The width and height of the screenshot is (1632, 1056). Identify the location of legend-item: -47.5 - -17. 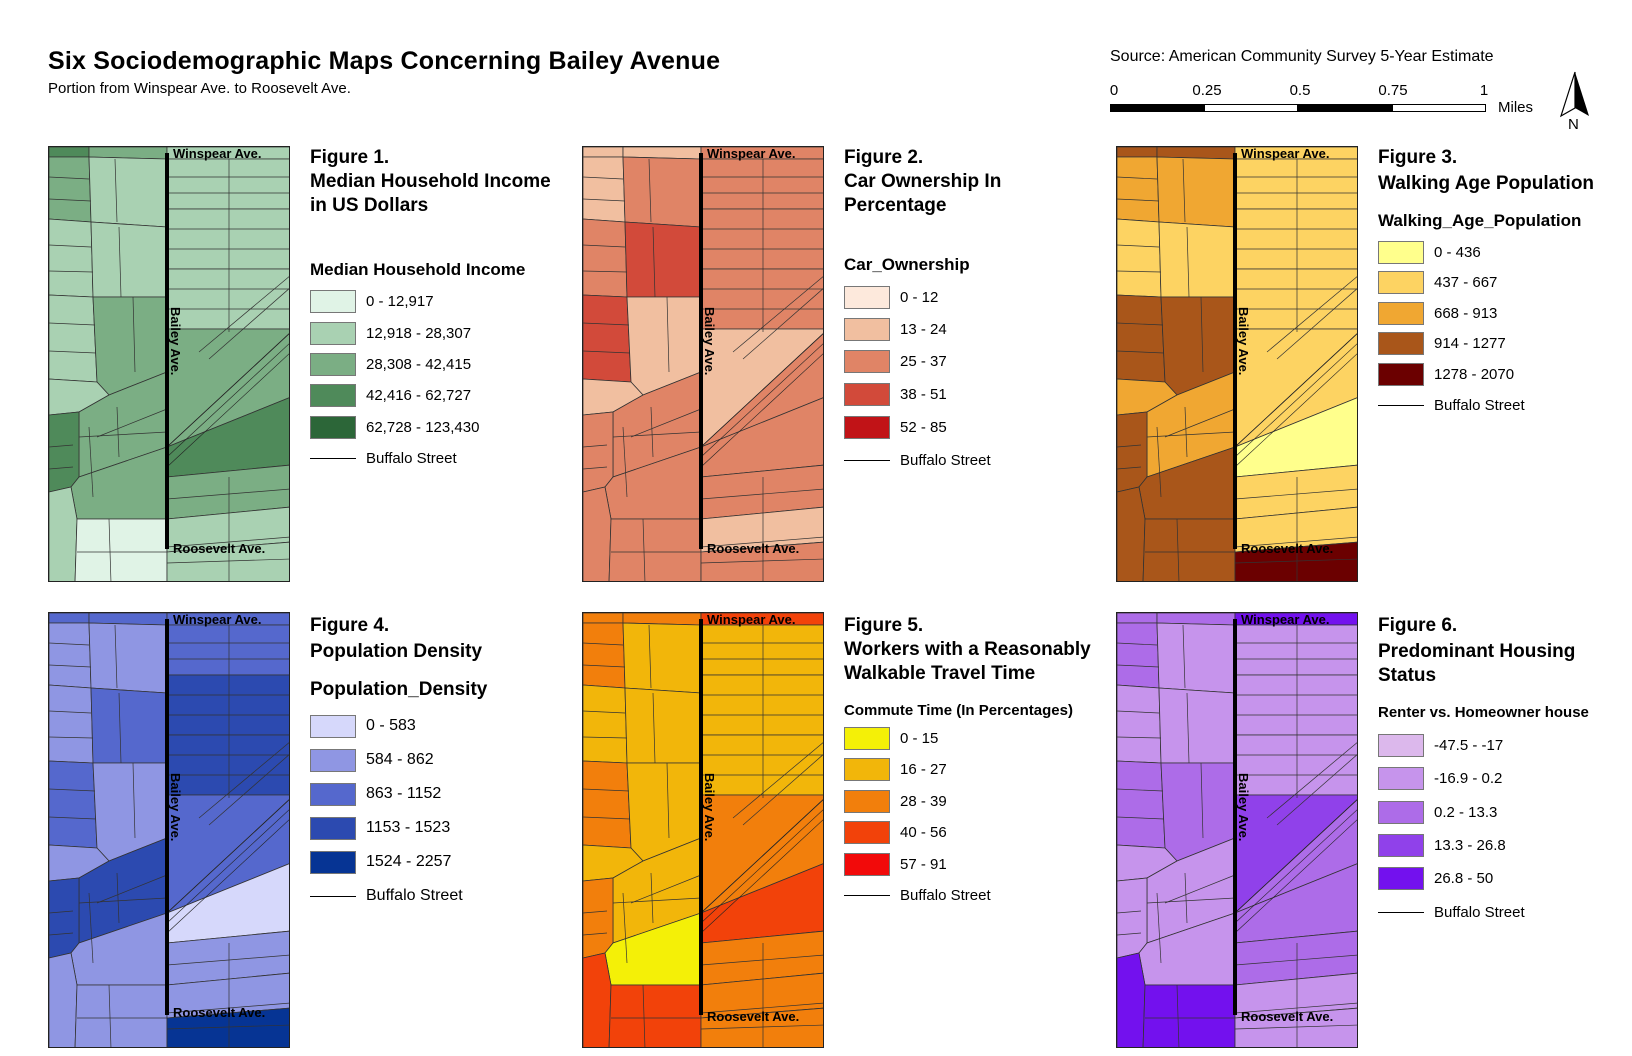
(1440, 745).